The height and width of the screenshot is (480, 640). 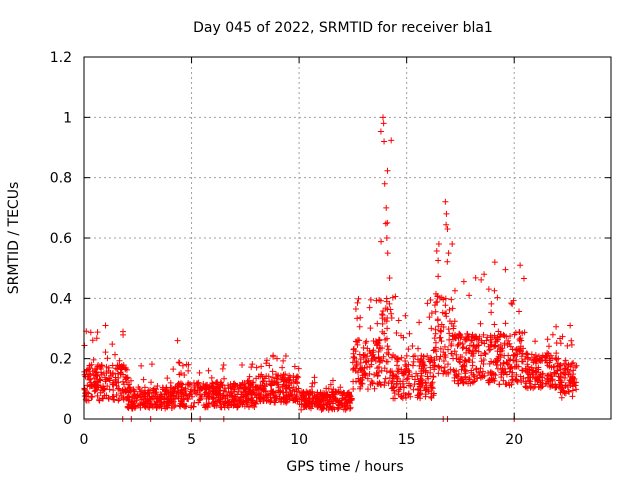 I want to click on y-tick-label: 1.2, so click(x=61, y=58).